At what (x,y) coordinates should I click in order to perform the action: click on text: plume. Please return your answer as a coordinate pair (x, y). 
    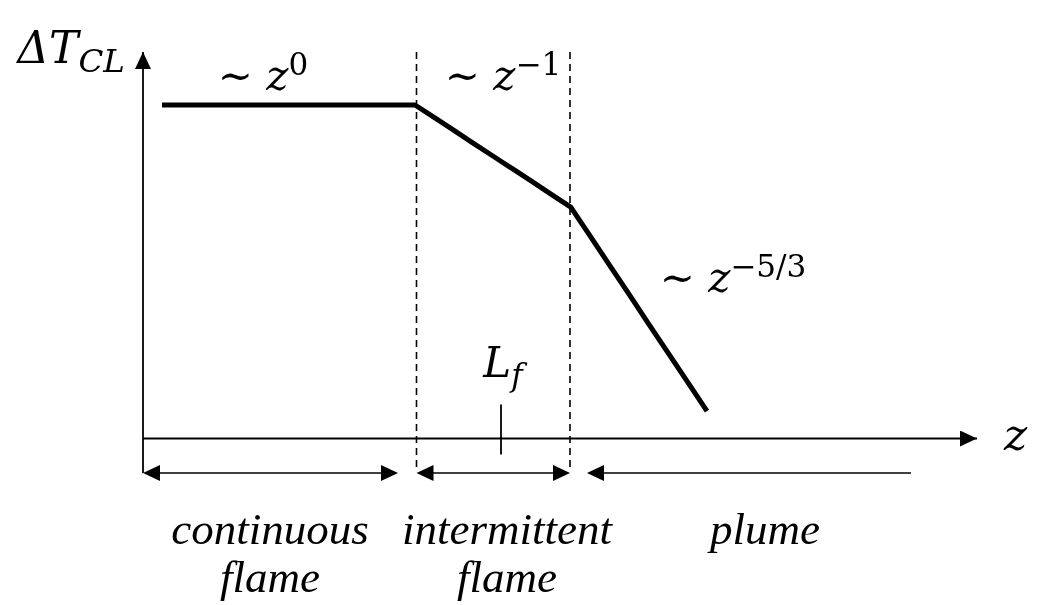
    Looking at the image, I should click on (763, 529).